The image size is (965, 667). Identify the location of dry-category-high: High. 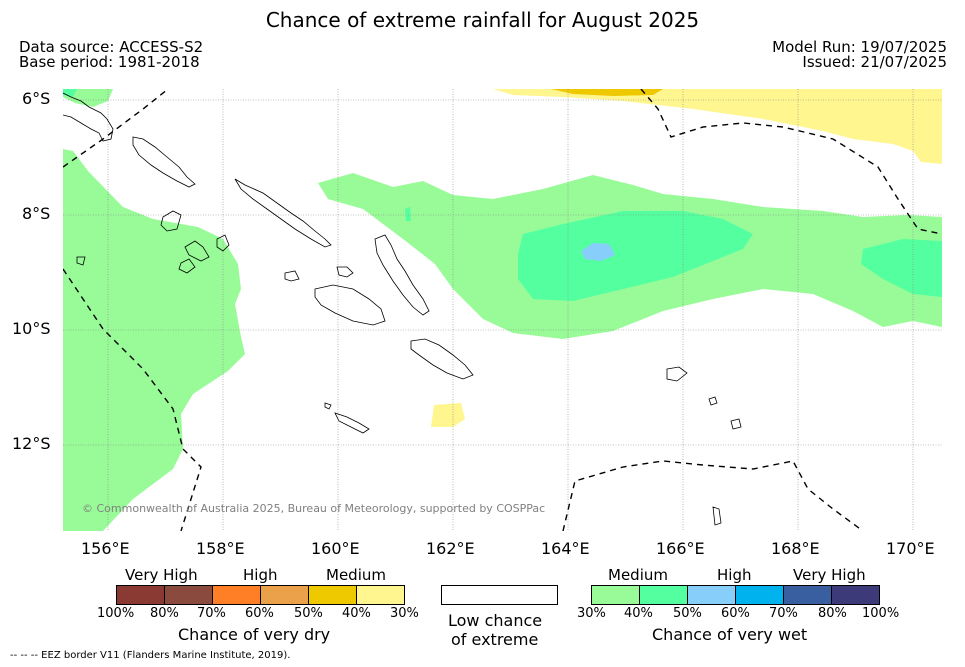
(260, 575).